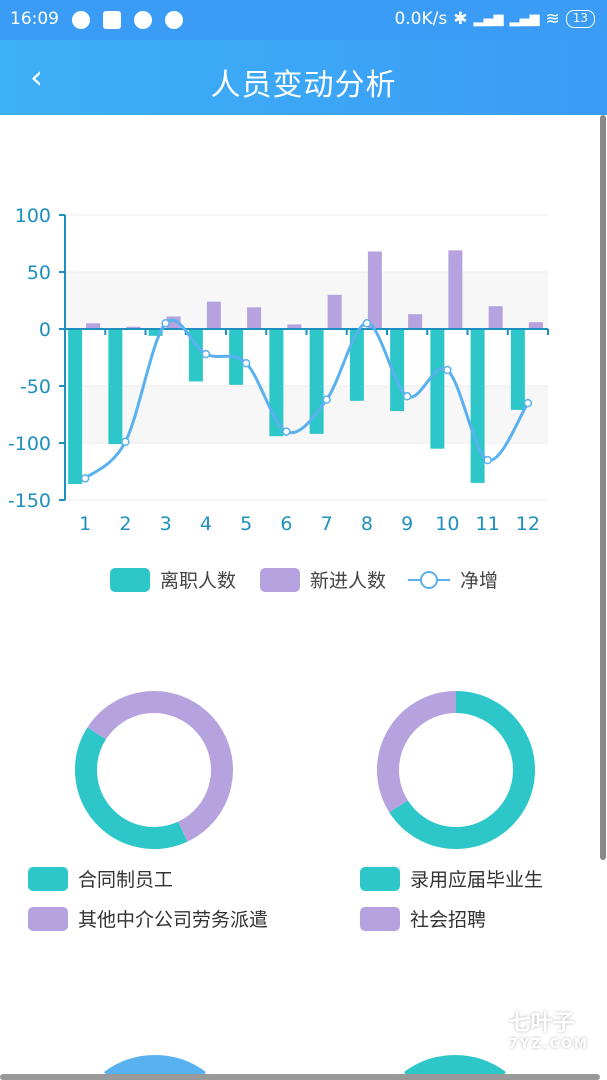 The width and height of the screenshot is (607, 1080). Describe the element at coordinates (429, 579) in the screenshot. I see `line-swatch-icon` at that location.